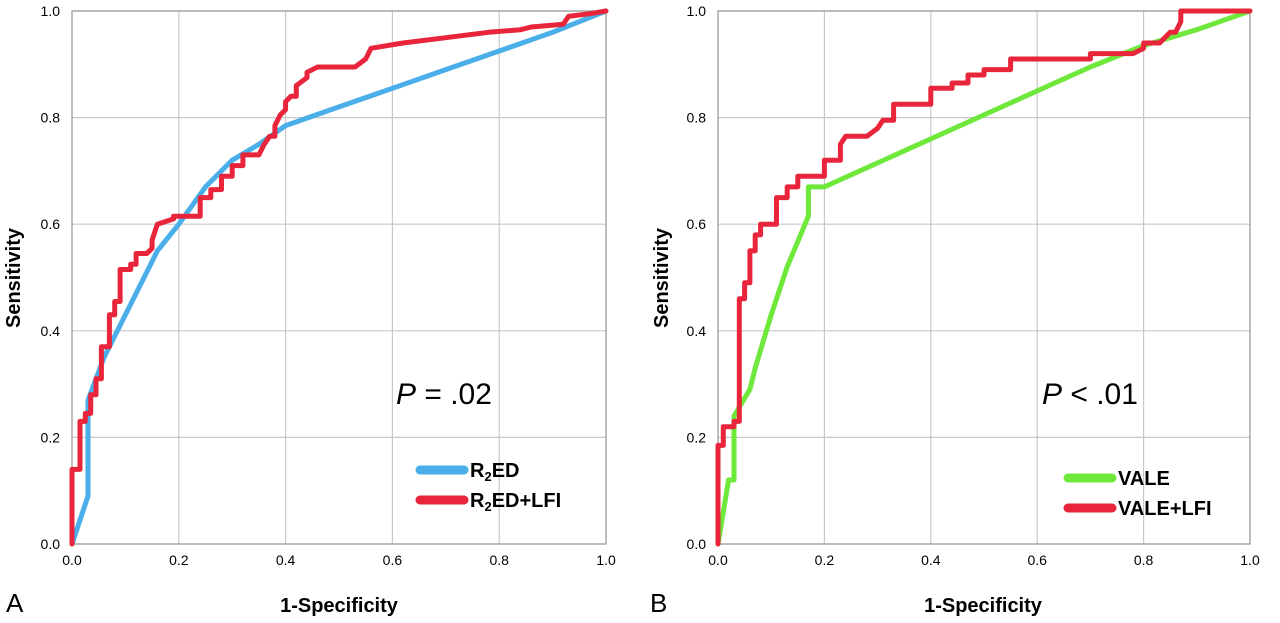 This screenshot has height=623, width=1280. I want to click on chart-a-p-value-annotation: P = .02, so click(444, 394).